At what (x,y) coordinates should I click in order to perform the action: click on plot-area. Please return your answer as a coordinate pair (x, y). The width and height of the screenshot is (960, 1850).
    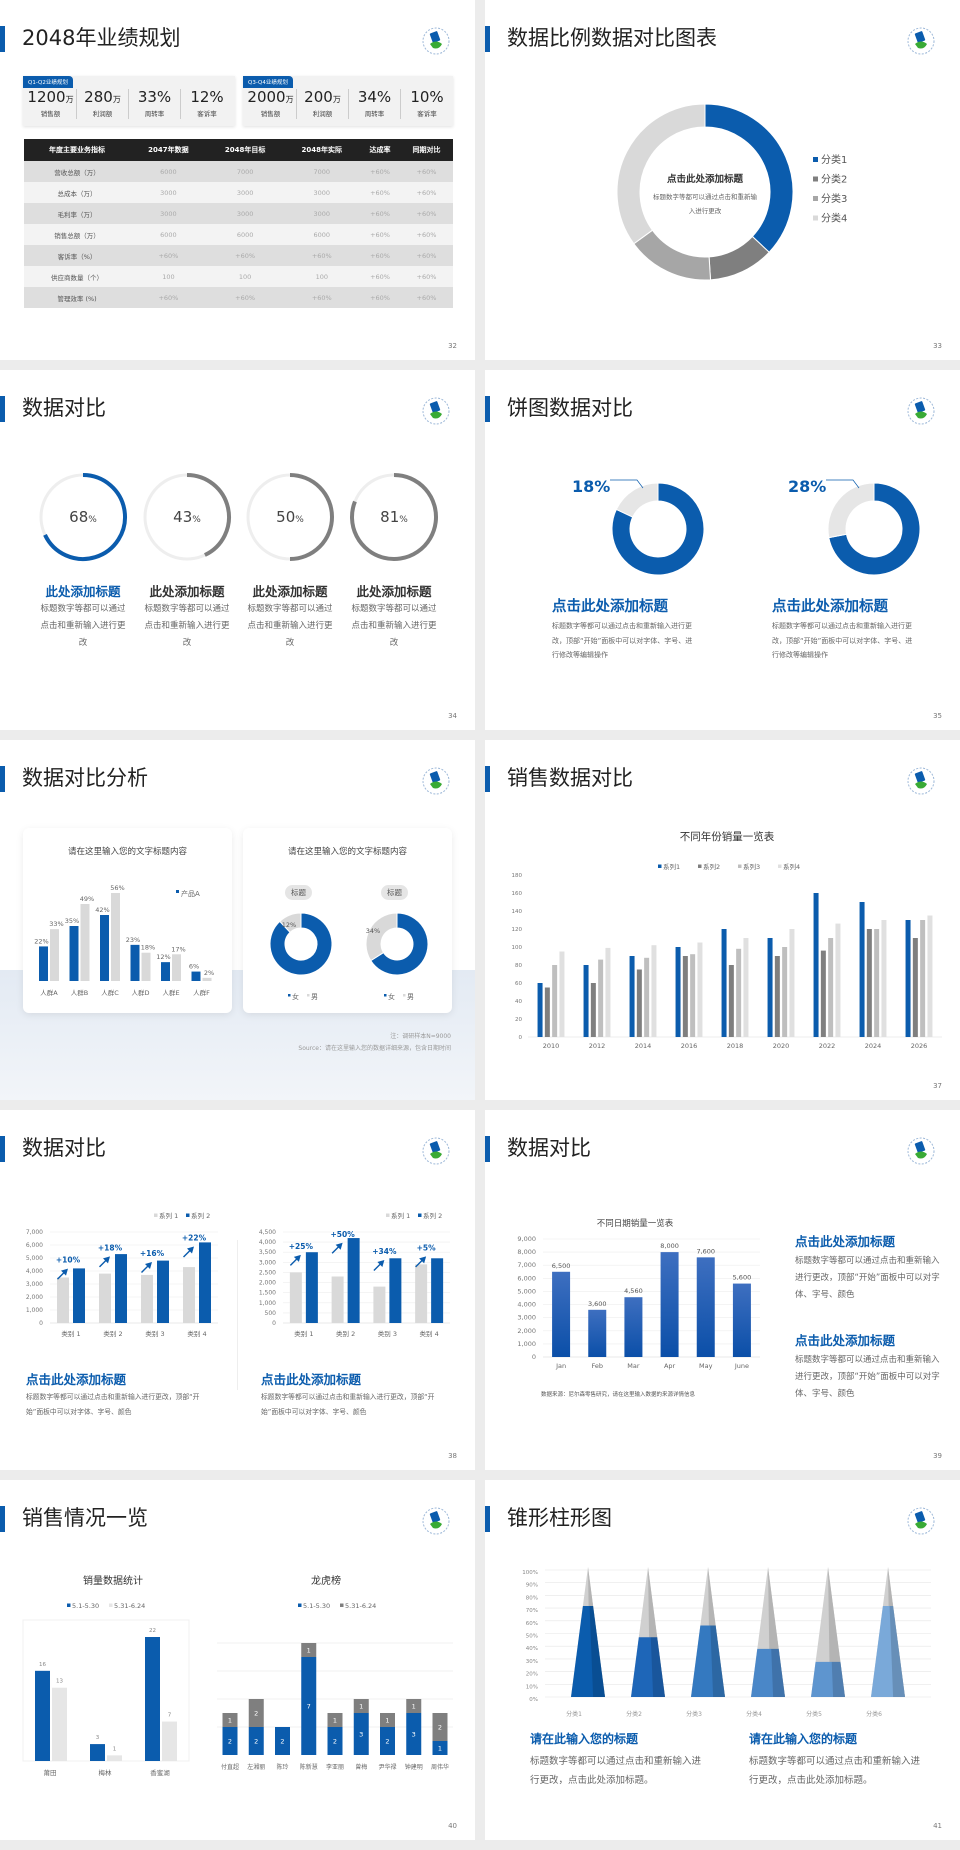
    Looking at the image, I should click on (106, 1690).